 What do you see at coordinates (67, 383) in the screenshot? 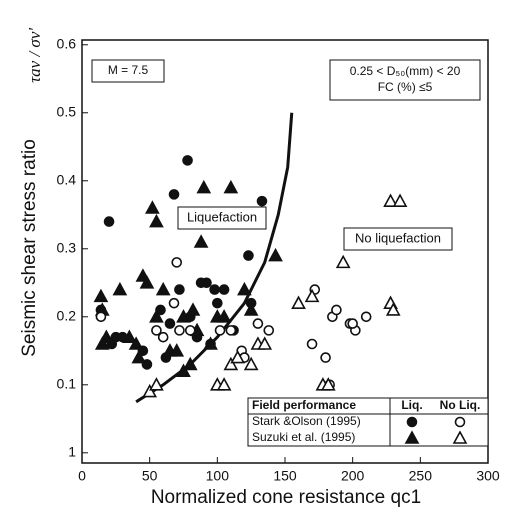
I see `y-tick-label: 0.1` at bounding box center [67, 383].